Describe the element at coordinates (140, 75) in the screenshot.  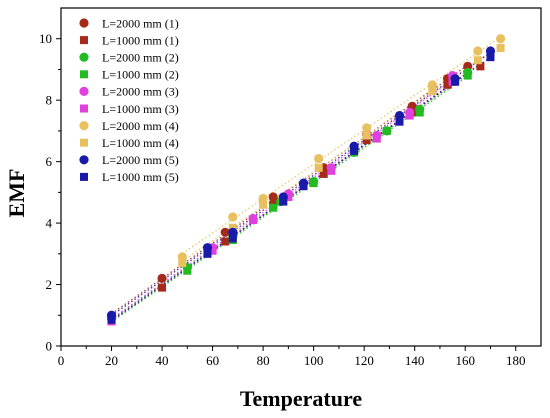
I see `legend-label: L=1000 mm (2)` at that location.